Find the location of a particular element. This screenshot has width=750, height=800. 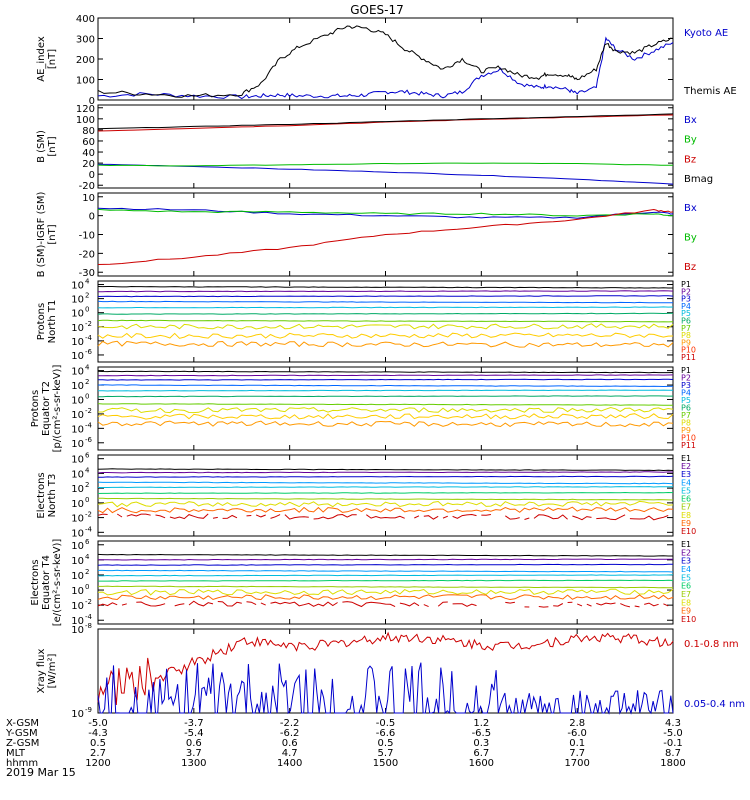

y-label-line: Equator T4 is located at coordinates (46, 582).